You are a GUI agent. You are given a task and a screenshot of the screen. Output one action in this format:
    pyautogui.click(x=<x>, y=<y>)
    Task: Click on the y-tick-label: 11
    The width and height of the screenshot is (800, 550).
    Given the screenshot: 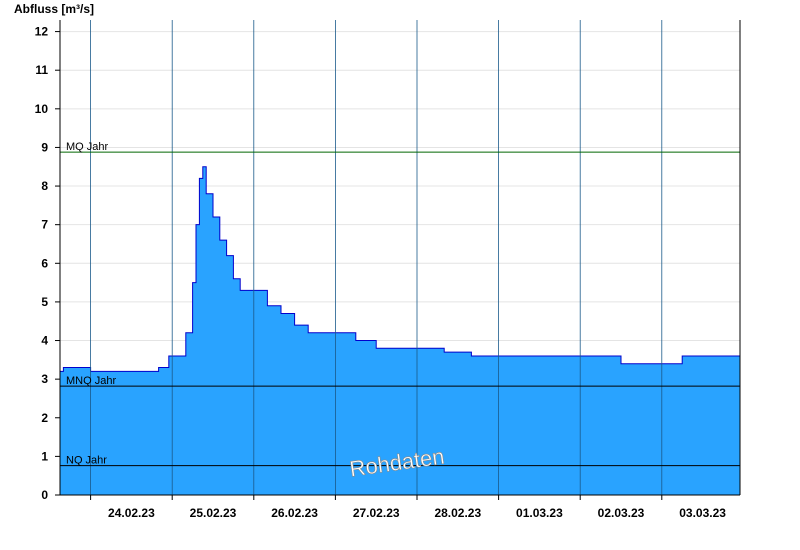 What is the action you would take?
    pyautogui.click(x=41, y=70)
    